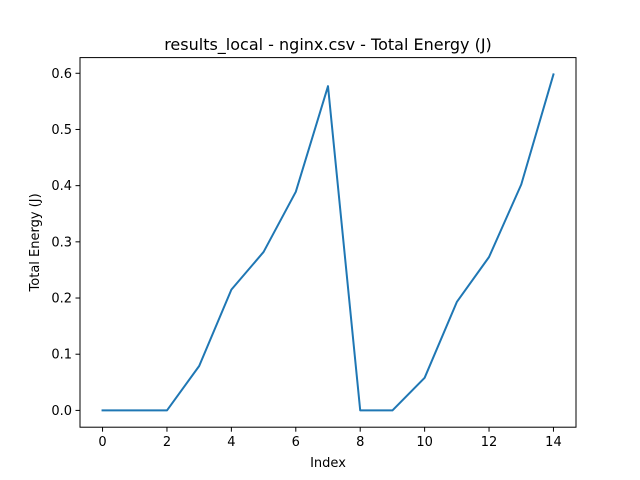  Describe the element at coordinates (35, 242) in the screenshot. I see `y-axis-label: Total Energy (J)` at that location.